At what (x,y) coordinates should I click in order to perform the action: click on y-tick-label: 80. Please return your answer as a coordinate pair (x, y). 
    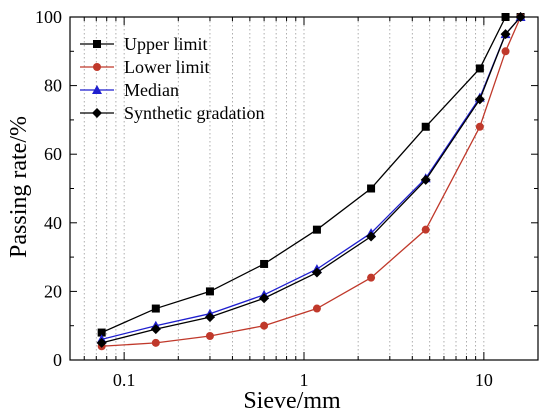
    Looking at the image, I should click on (53, 86).